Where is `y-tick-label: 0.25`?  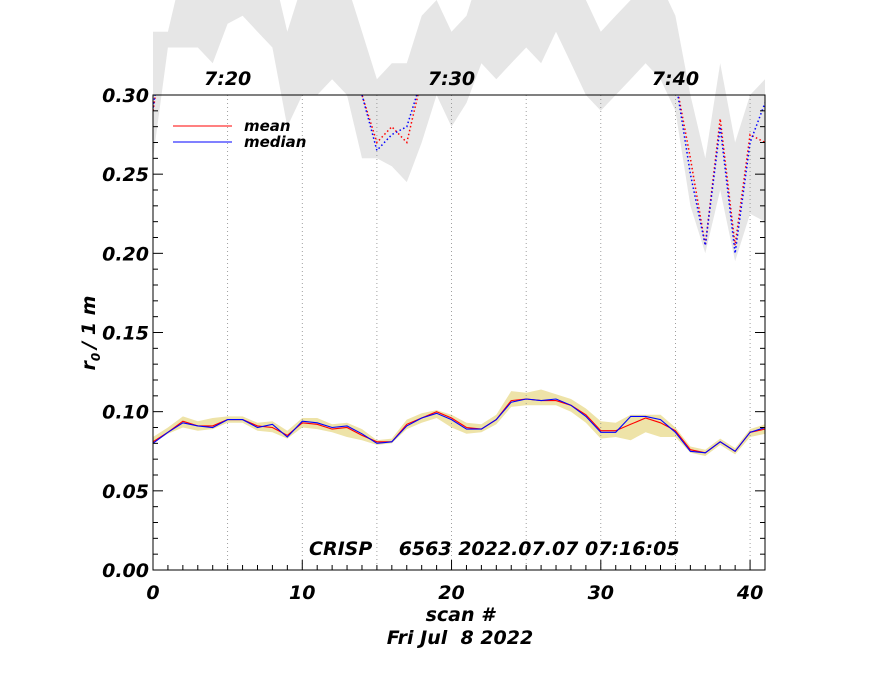 y-tick-label: 0.25 is located at coordinates (125, 175).